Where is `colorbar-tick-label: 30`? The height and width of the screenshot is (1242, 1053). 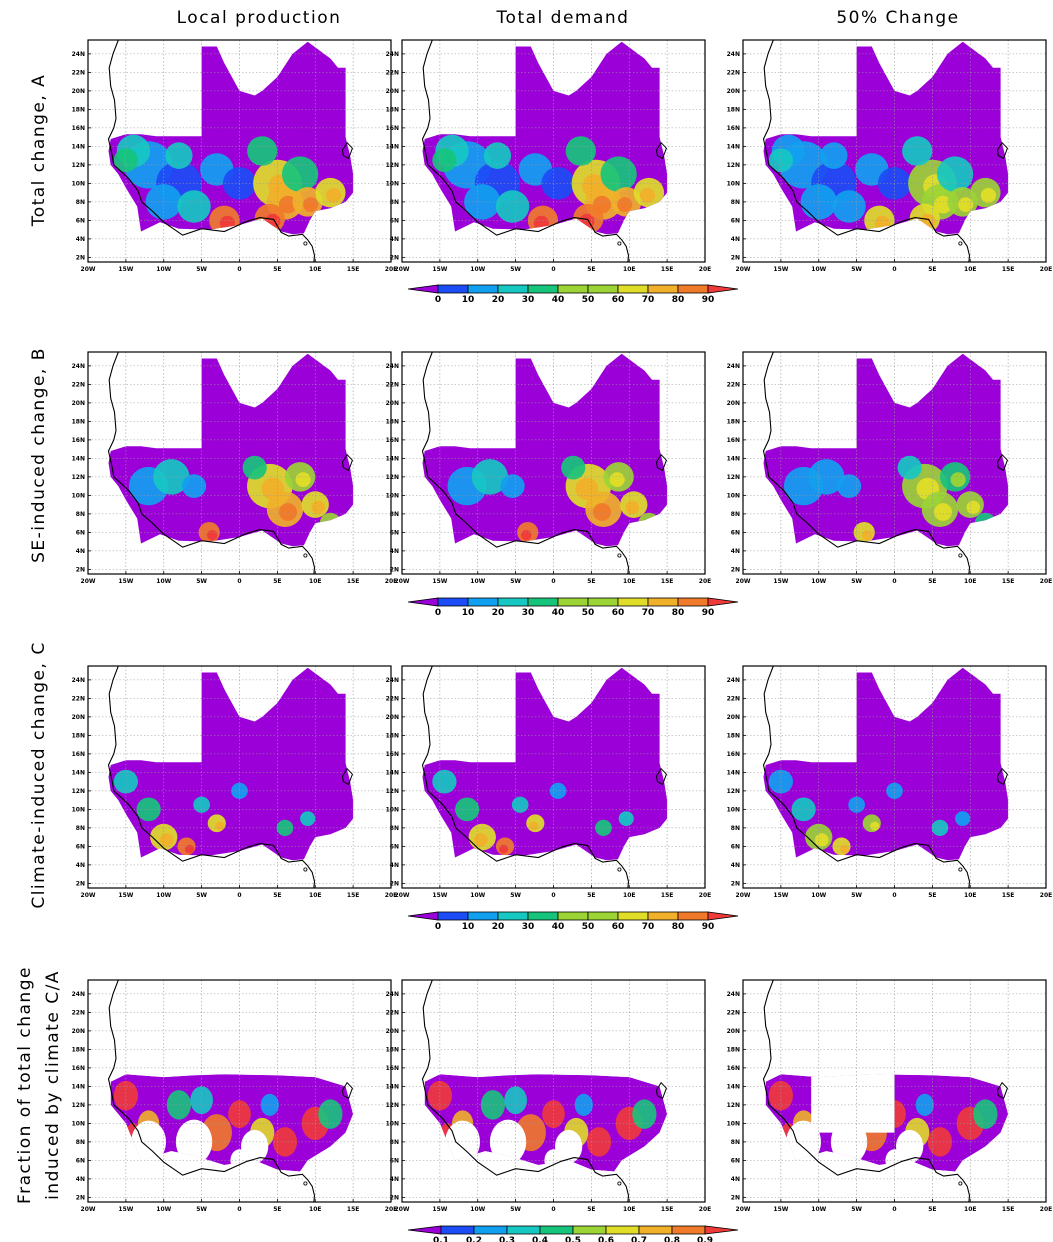
colorbar-tick-label: 30 is located at coordinates (528, 613).